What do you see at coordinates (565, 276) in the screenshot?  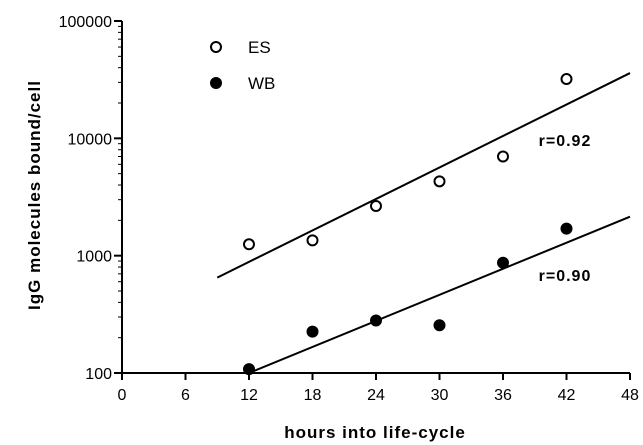 I see `annotation-wb: r=0.90` at bounding box center [565, 276].